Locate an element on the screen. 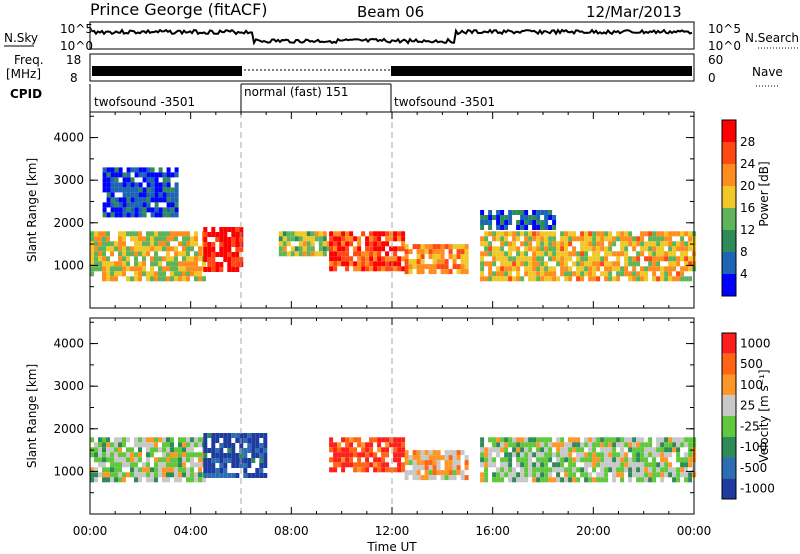 The height and width of the screenshot is (554, 800). time-tick-label: 12:00 is located at coordinates (392, 531).